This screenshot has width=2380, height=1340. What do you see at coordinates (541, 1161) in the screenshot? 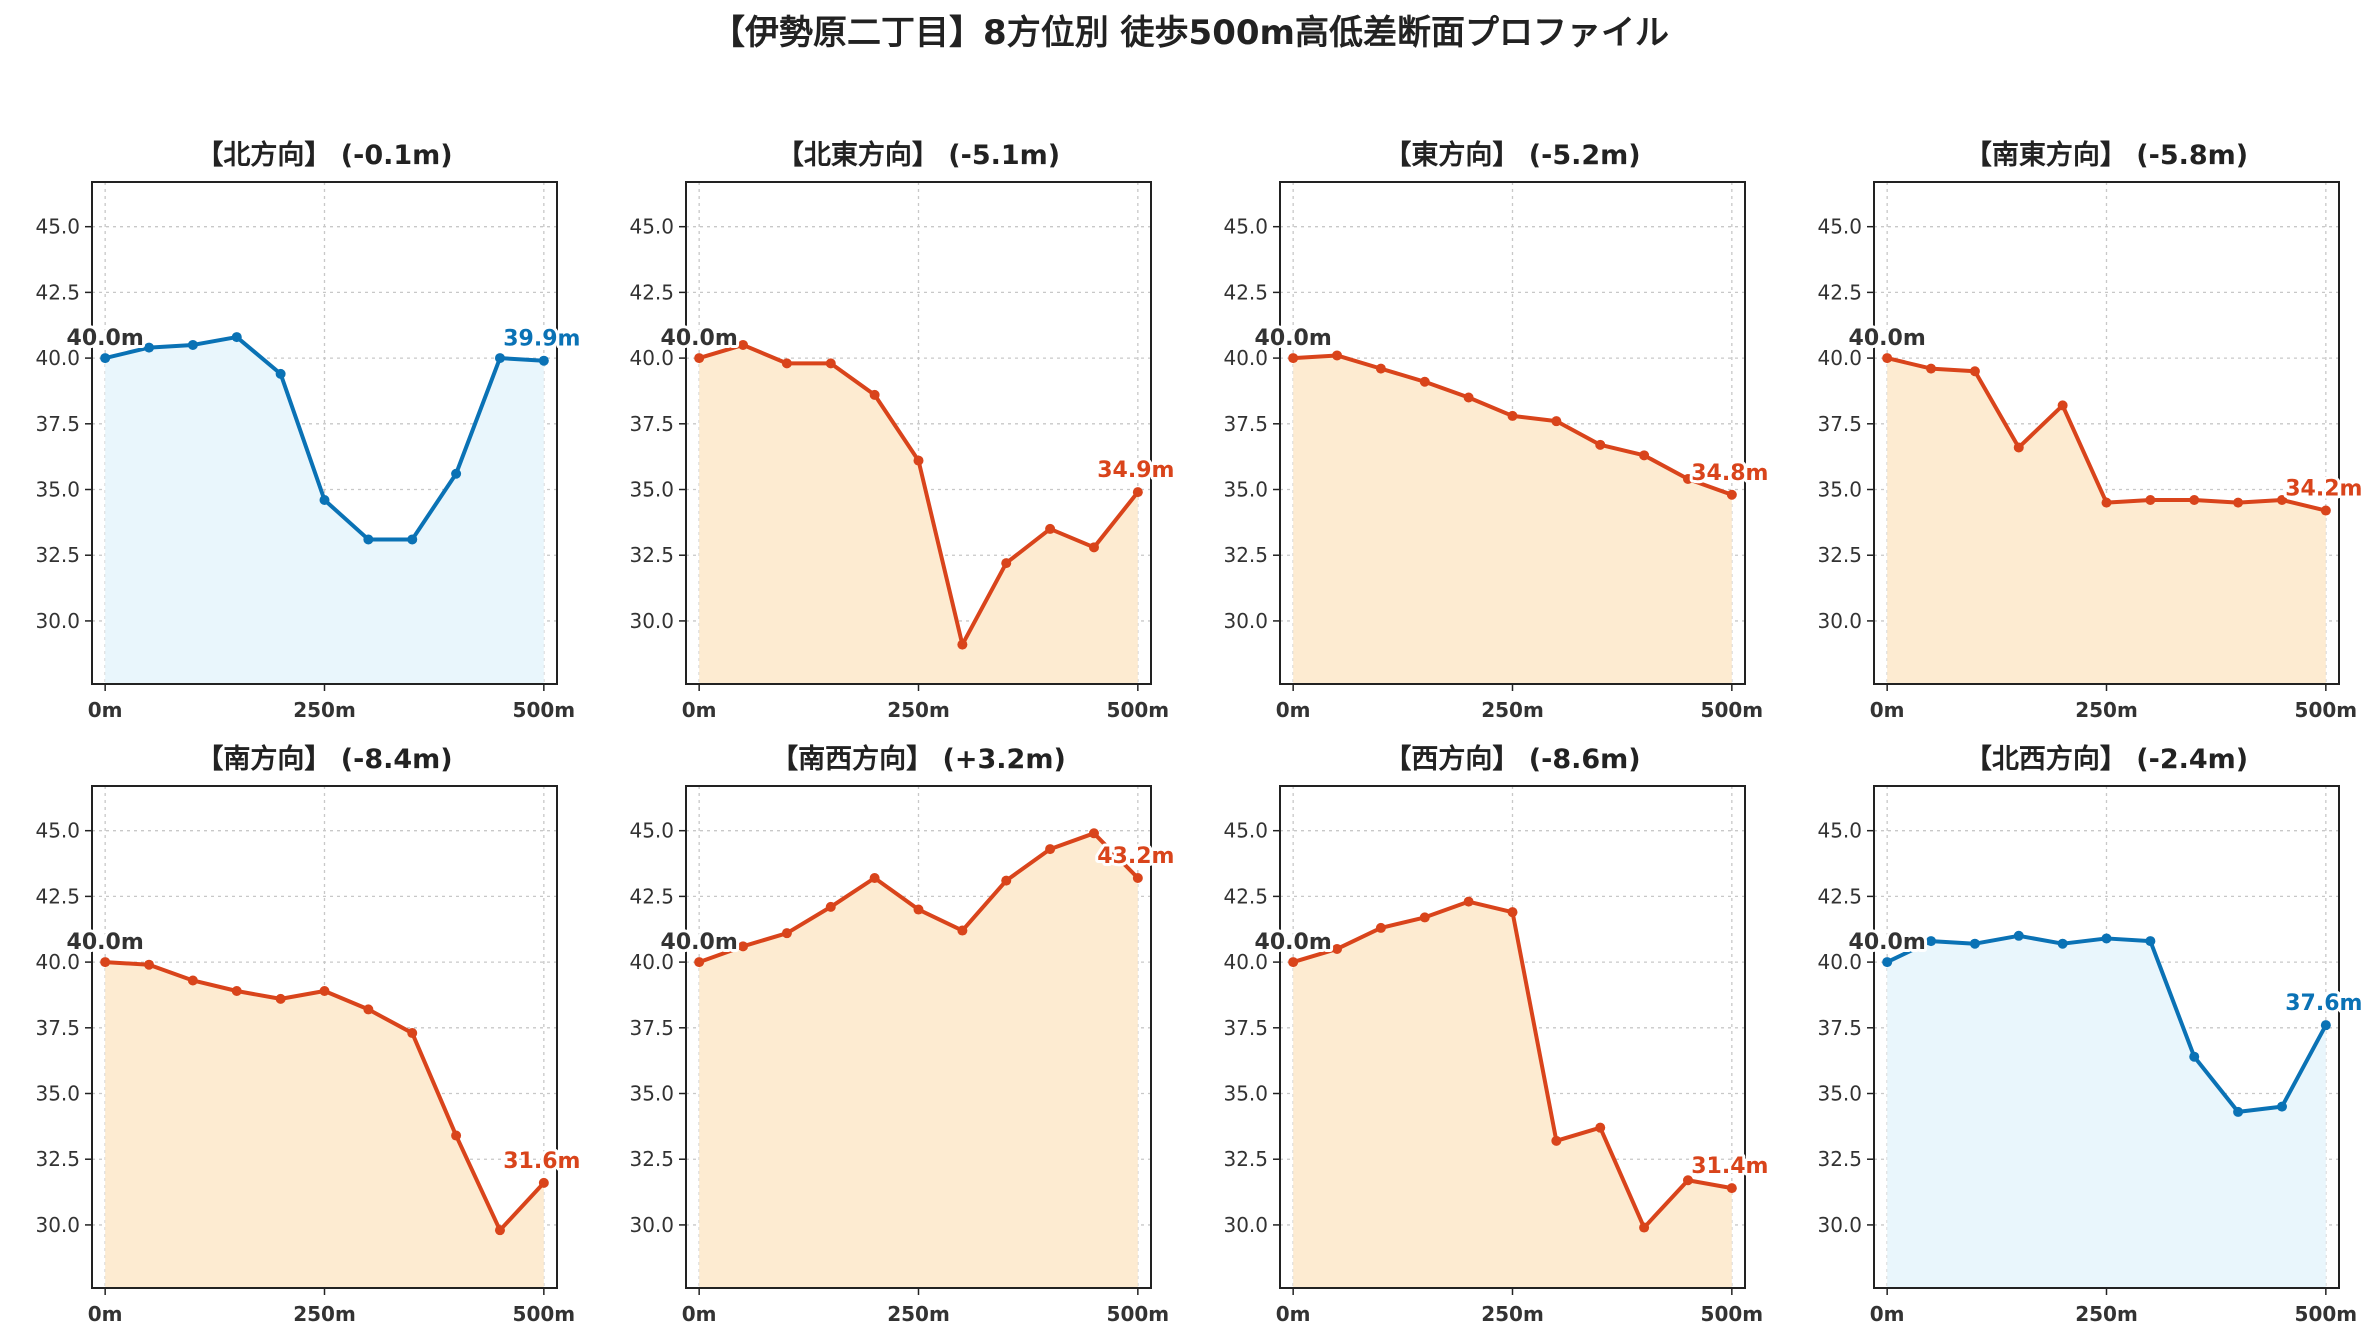
I see `end-elevation-label: 31.6m` at bounding box center [541, 1161].